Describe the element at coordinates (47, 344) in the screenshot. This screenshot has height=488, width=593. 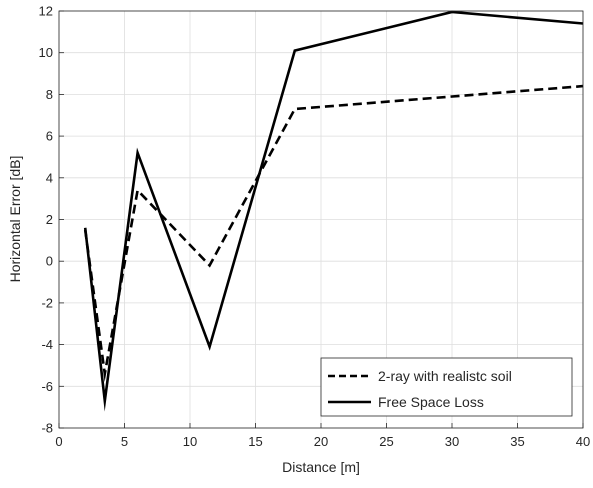
I see `y-tick-label: -4` at that location.